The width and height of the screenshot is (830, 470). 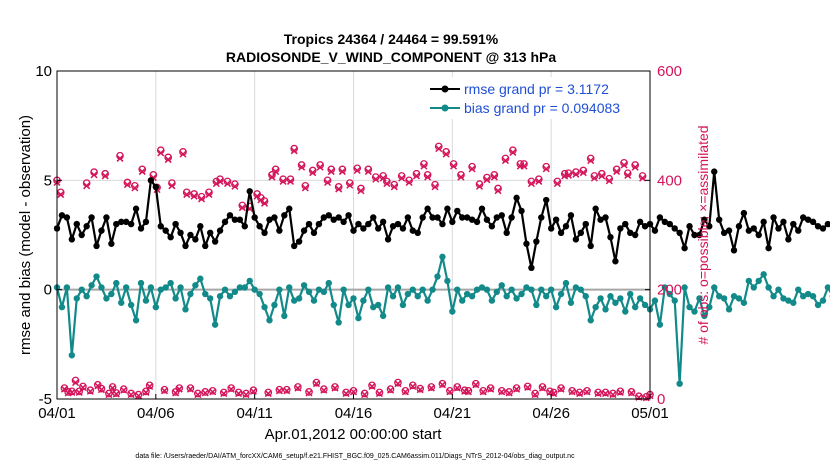 I want to click on chart-title-line-2: RADIOSONDE_V_WIND_COMPONENT @ 313 hPa, so click(x=391, y=57).